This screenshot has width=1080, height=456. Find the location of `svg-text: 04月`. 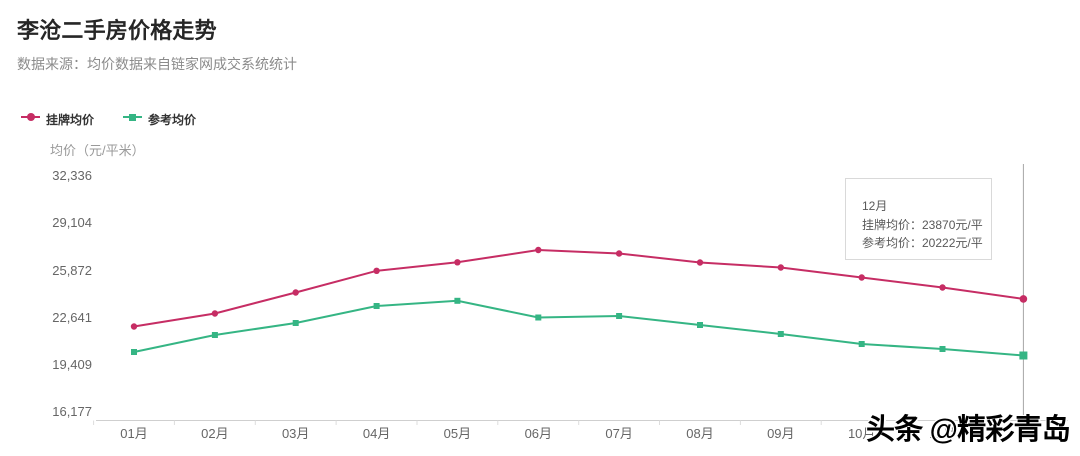

svg-text: 04月 is located at coordinates (376, 433).